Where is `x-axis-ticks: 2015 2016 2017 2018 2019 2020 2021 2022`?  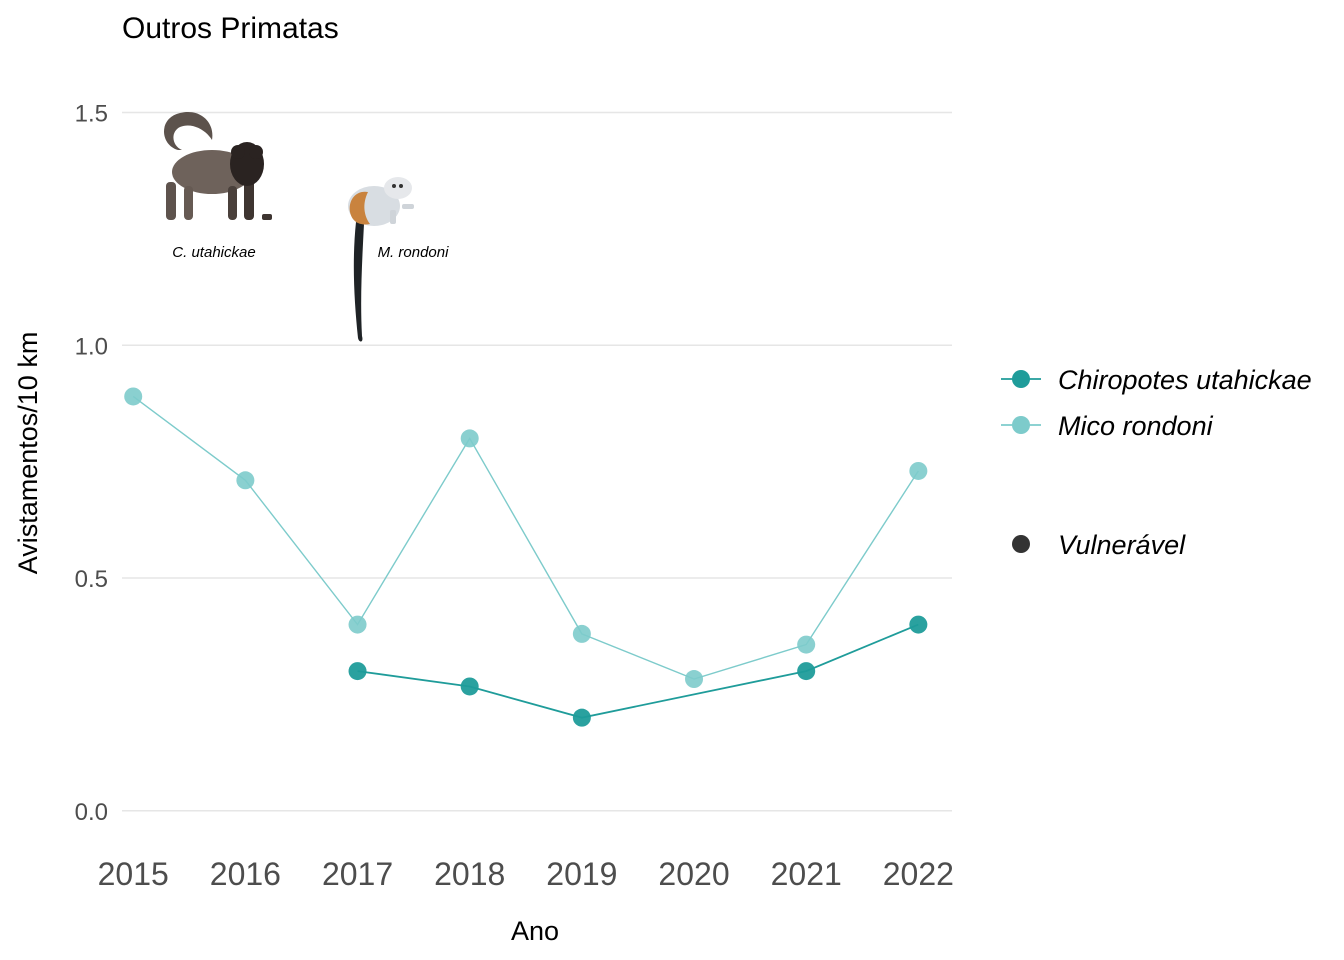
x-axis-ticks: 2015 2016 2017 2018 2019 2020 2021 2022 is located at coordinates (526, 874).